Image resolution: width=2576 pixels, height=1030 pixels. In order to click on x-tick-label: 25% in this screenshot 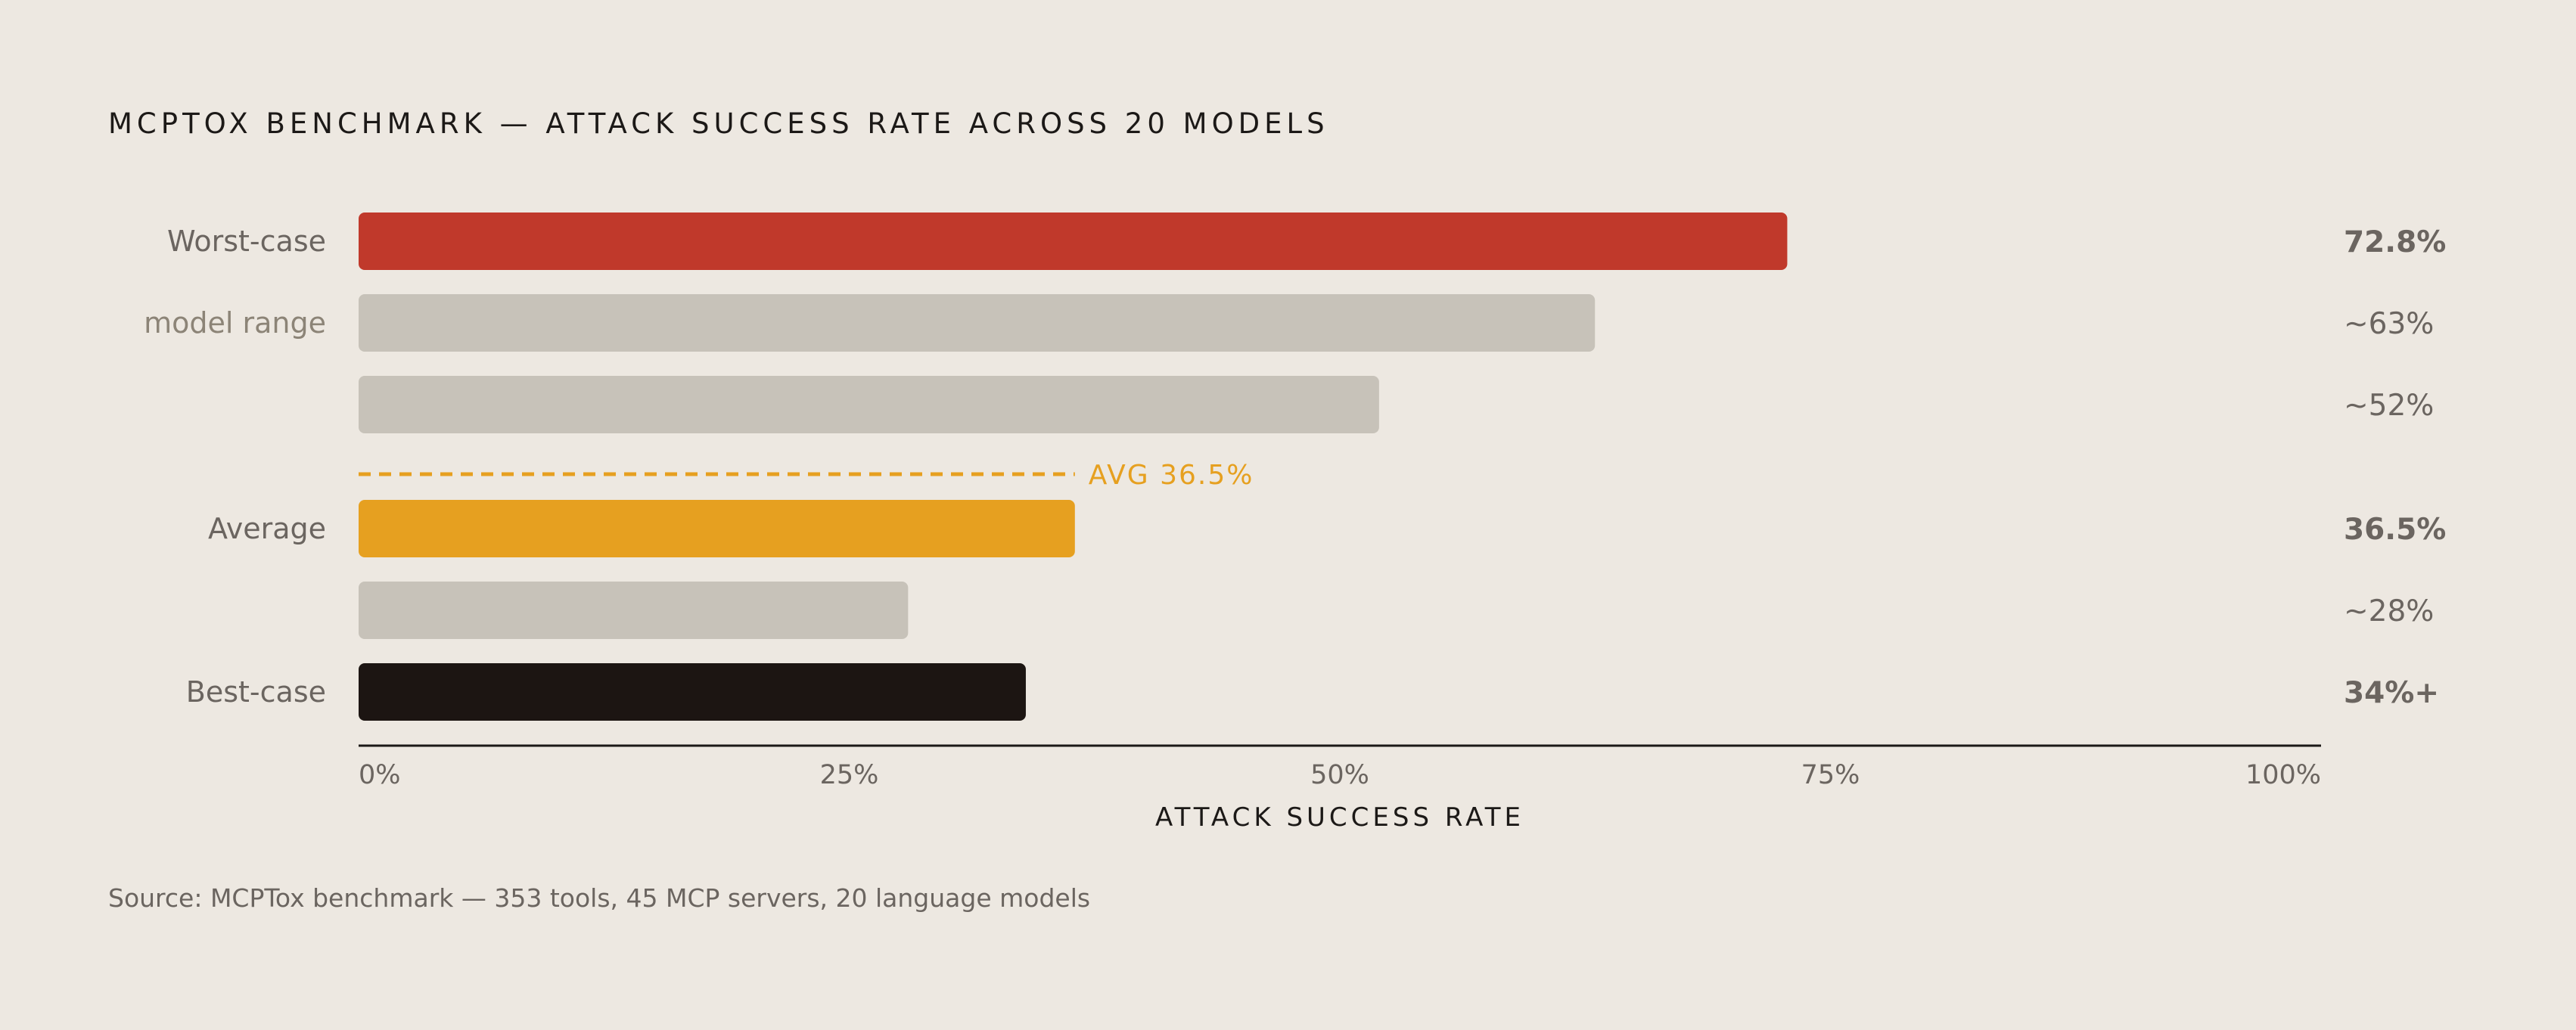, I will do `click(850, 775)`.